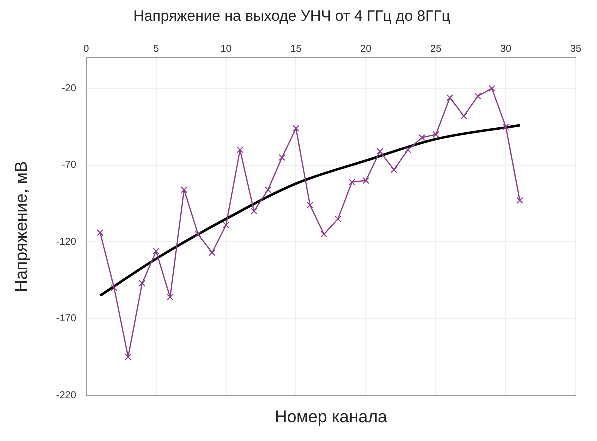 This screenshot has width=597, height=441. What do you see at coordinates (66, 242) in the screenshot?
I see `y-tick-label: -120` at bounding box center [66, 242].